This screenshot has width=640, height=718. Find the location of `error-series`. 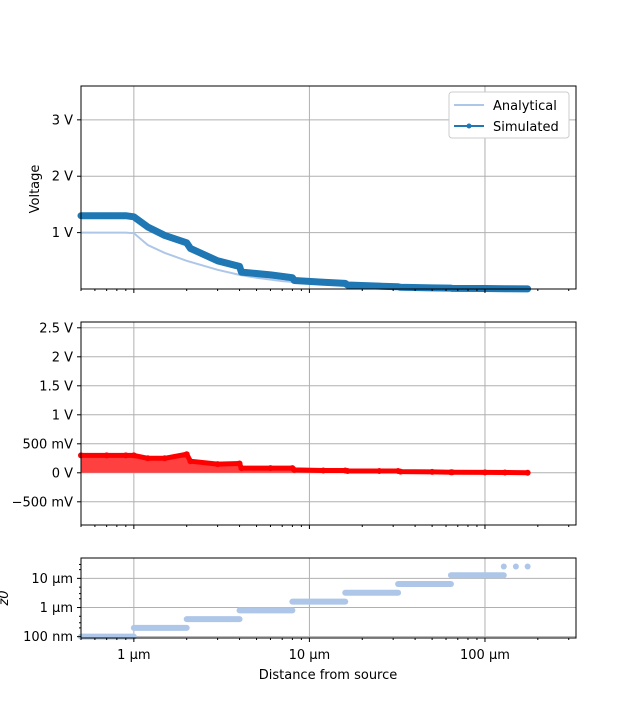

error-series is located at coordinates (304, 463).